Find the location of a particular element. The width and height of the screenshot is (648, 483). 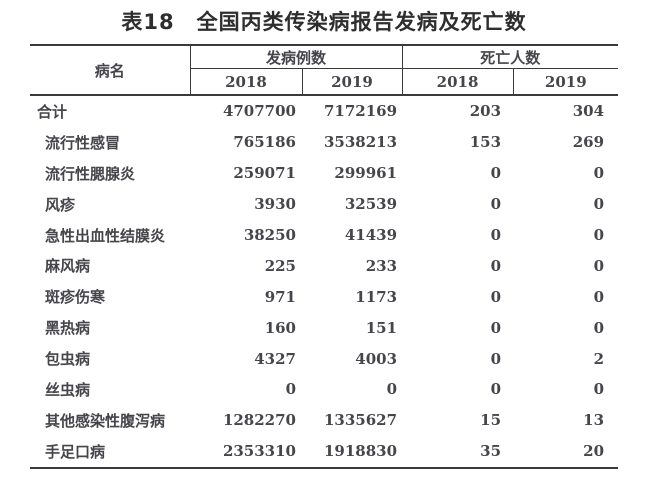

disease-name: 包虫病 is located at coordinates (68, 359).